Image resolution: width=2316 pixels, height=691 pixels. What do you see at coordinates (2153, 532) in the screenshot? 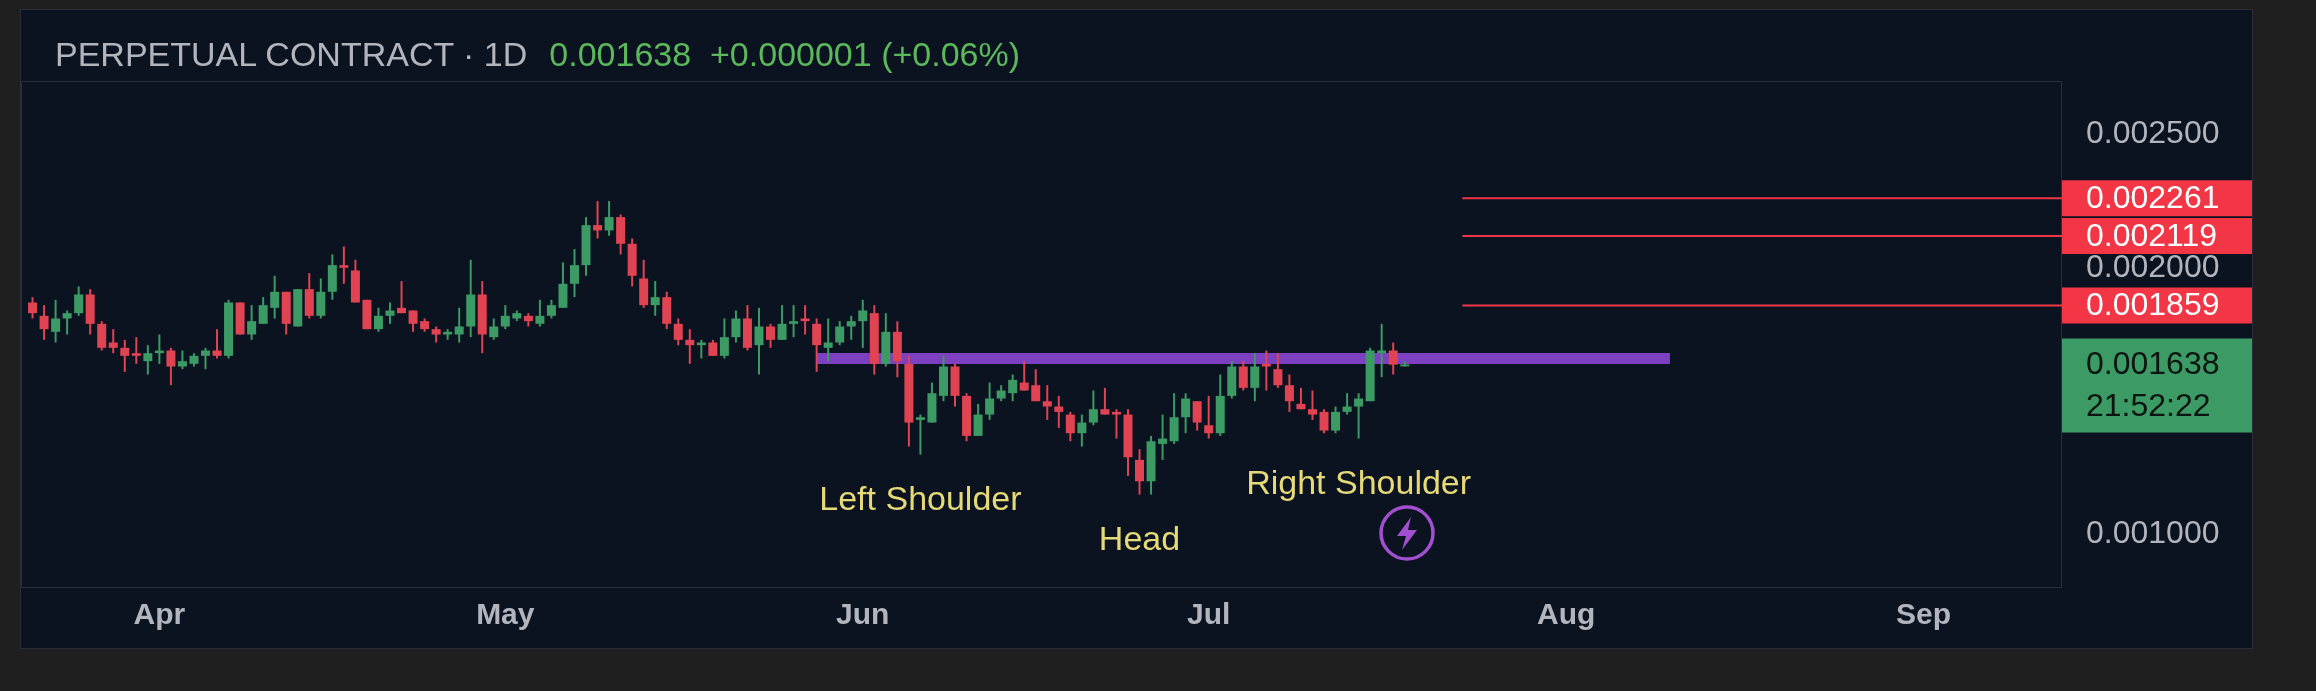
I see `y-tick-label: 0.001000` at bounding box center [2153, 532].